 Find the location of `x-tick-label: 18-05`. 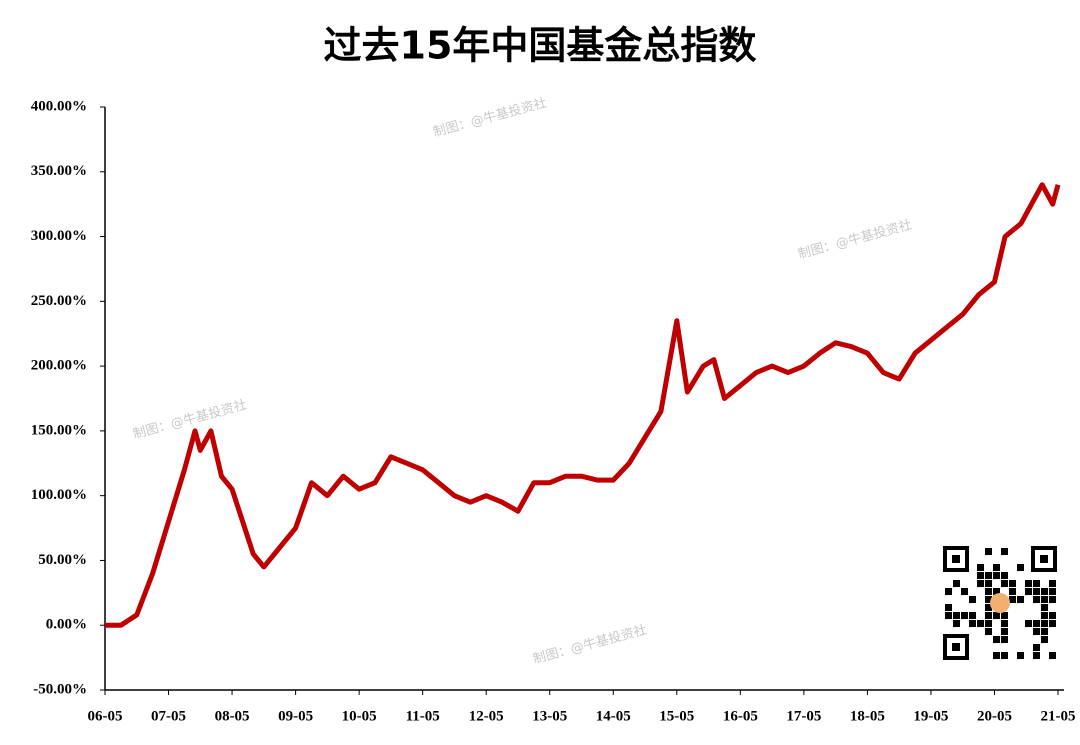

x-tick-label: 18-05 is located at coordinates (867, 716).